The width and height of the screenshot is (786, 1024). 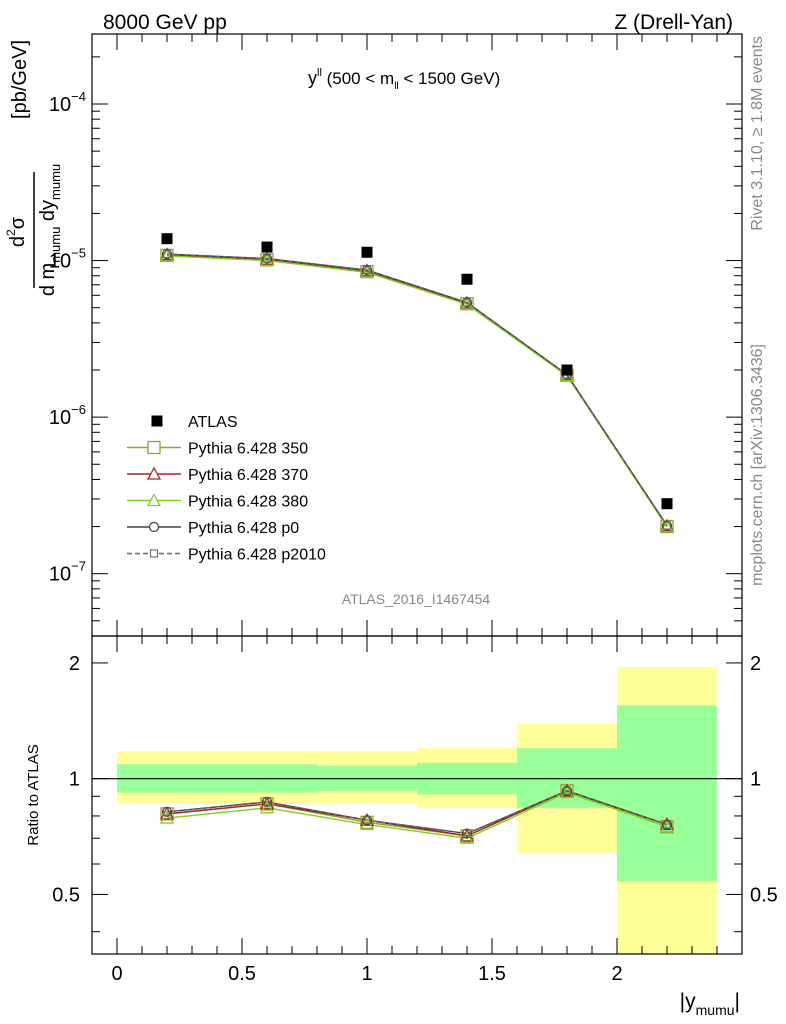 I want to click on legend-entry-4: Pythia 6.428 p2010, so click(x=226, y=555).